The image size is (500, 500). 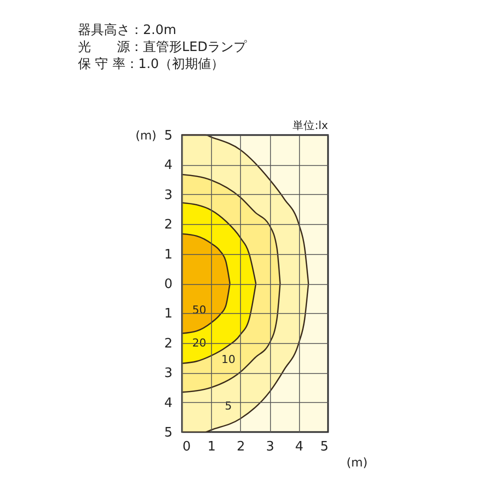 I want to click on legend-title: 単位:lx, so click(x=310, y=125).